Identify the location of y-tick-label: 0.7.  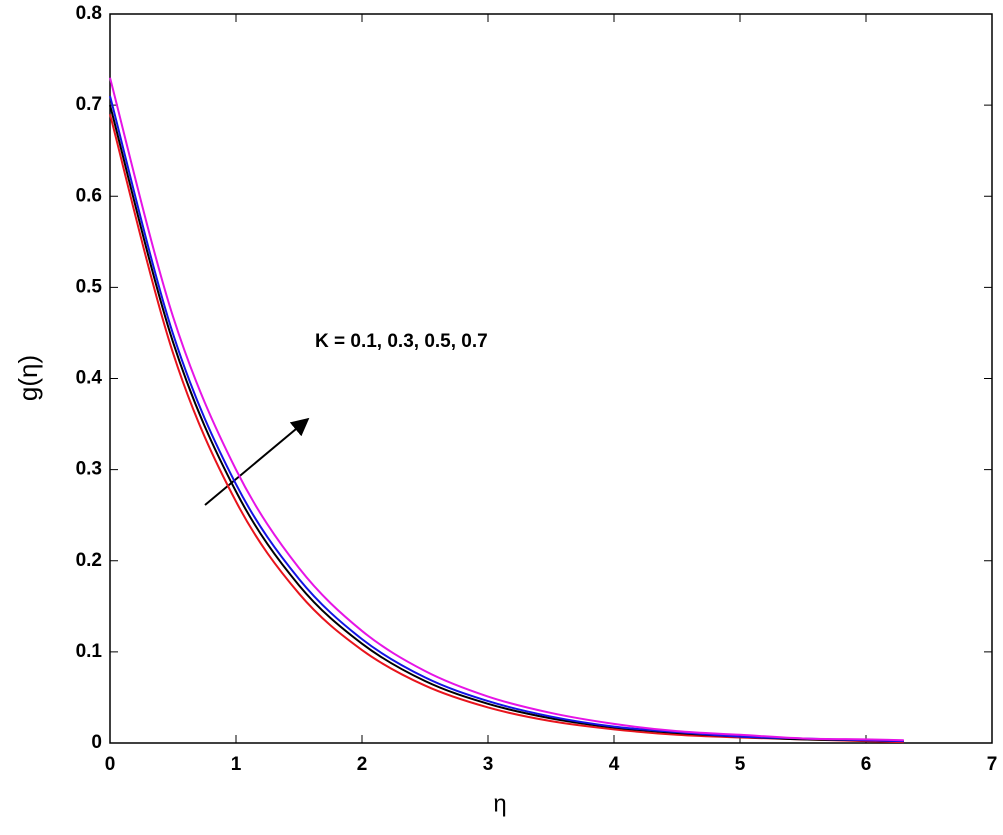
(89, 104).